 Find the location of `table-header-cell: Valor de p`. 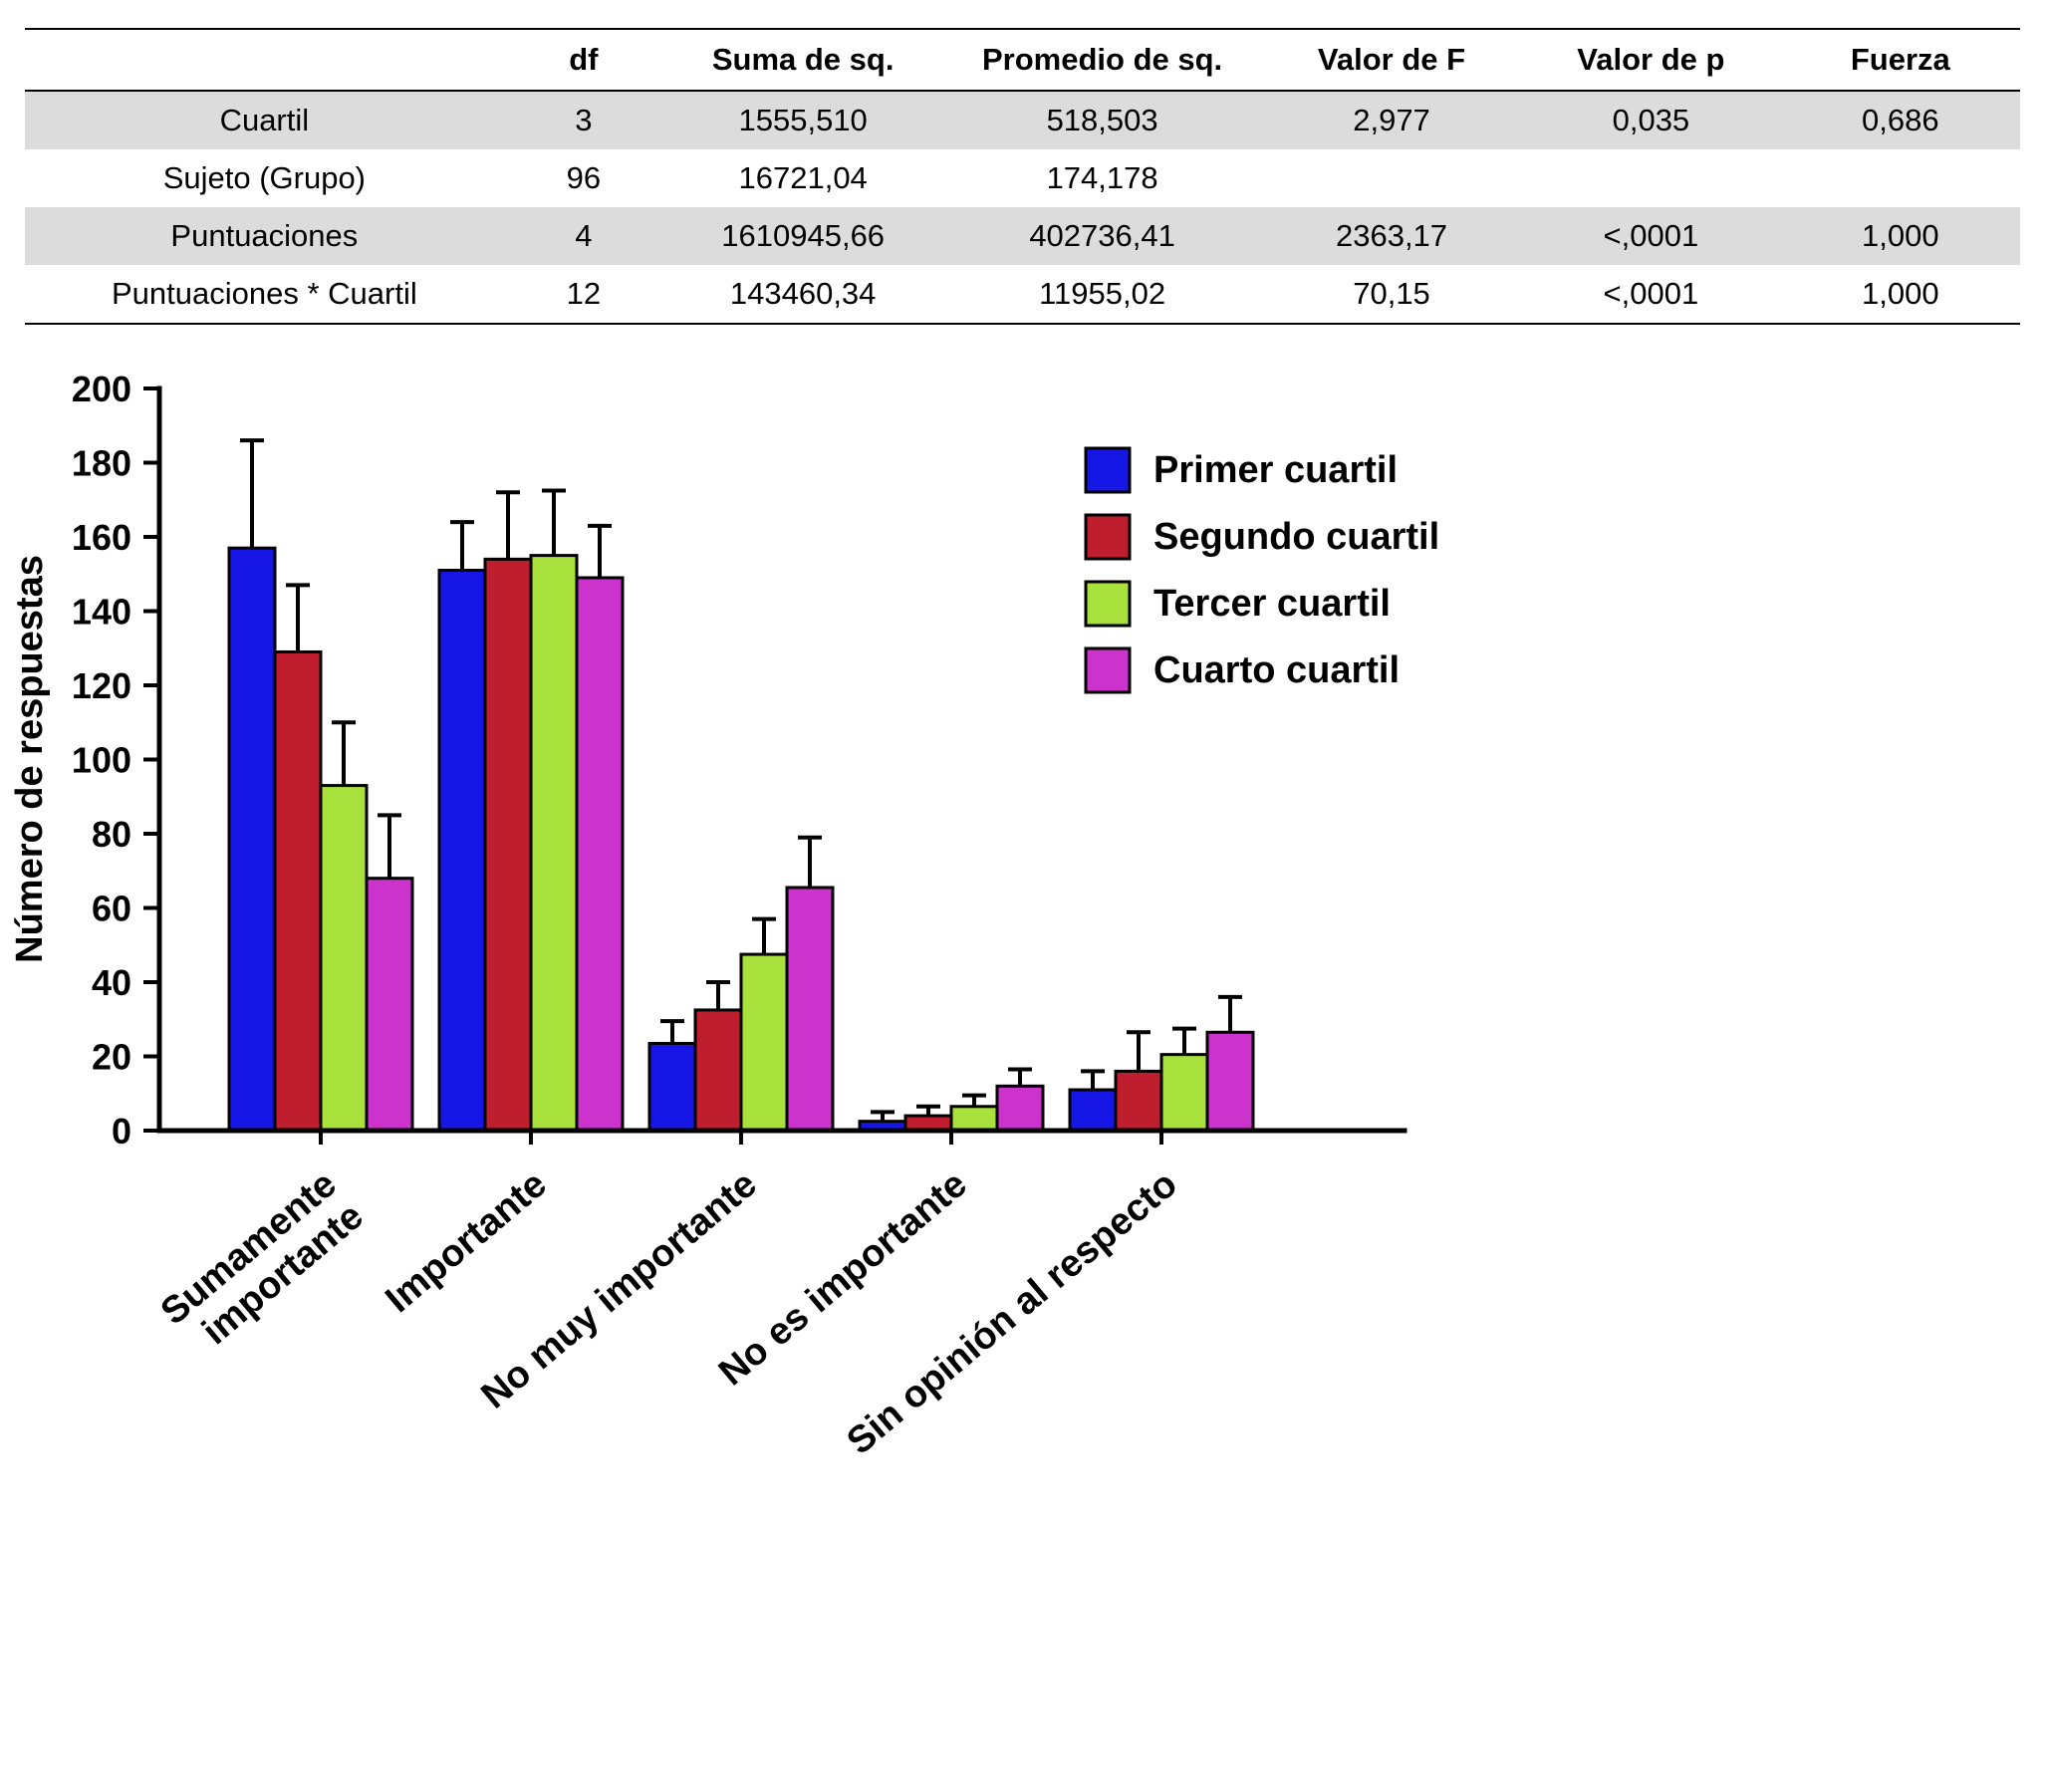

table-header-cell: Valor de p is located at coordinates (1651, 59).